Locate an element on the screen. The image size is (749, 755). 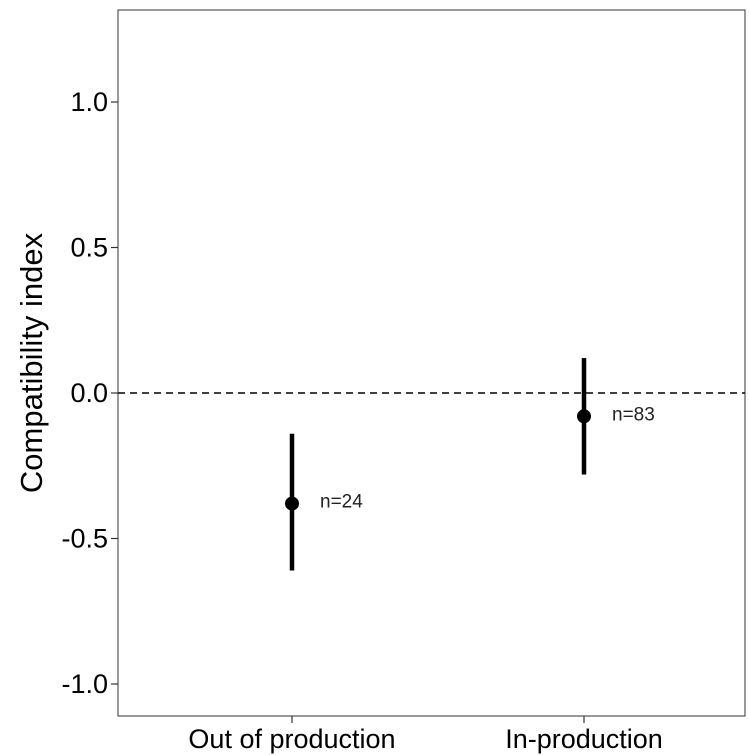
sample-size-label: n=24 is located at coordinates (341, 502).